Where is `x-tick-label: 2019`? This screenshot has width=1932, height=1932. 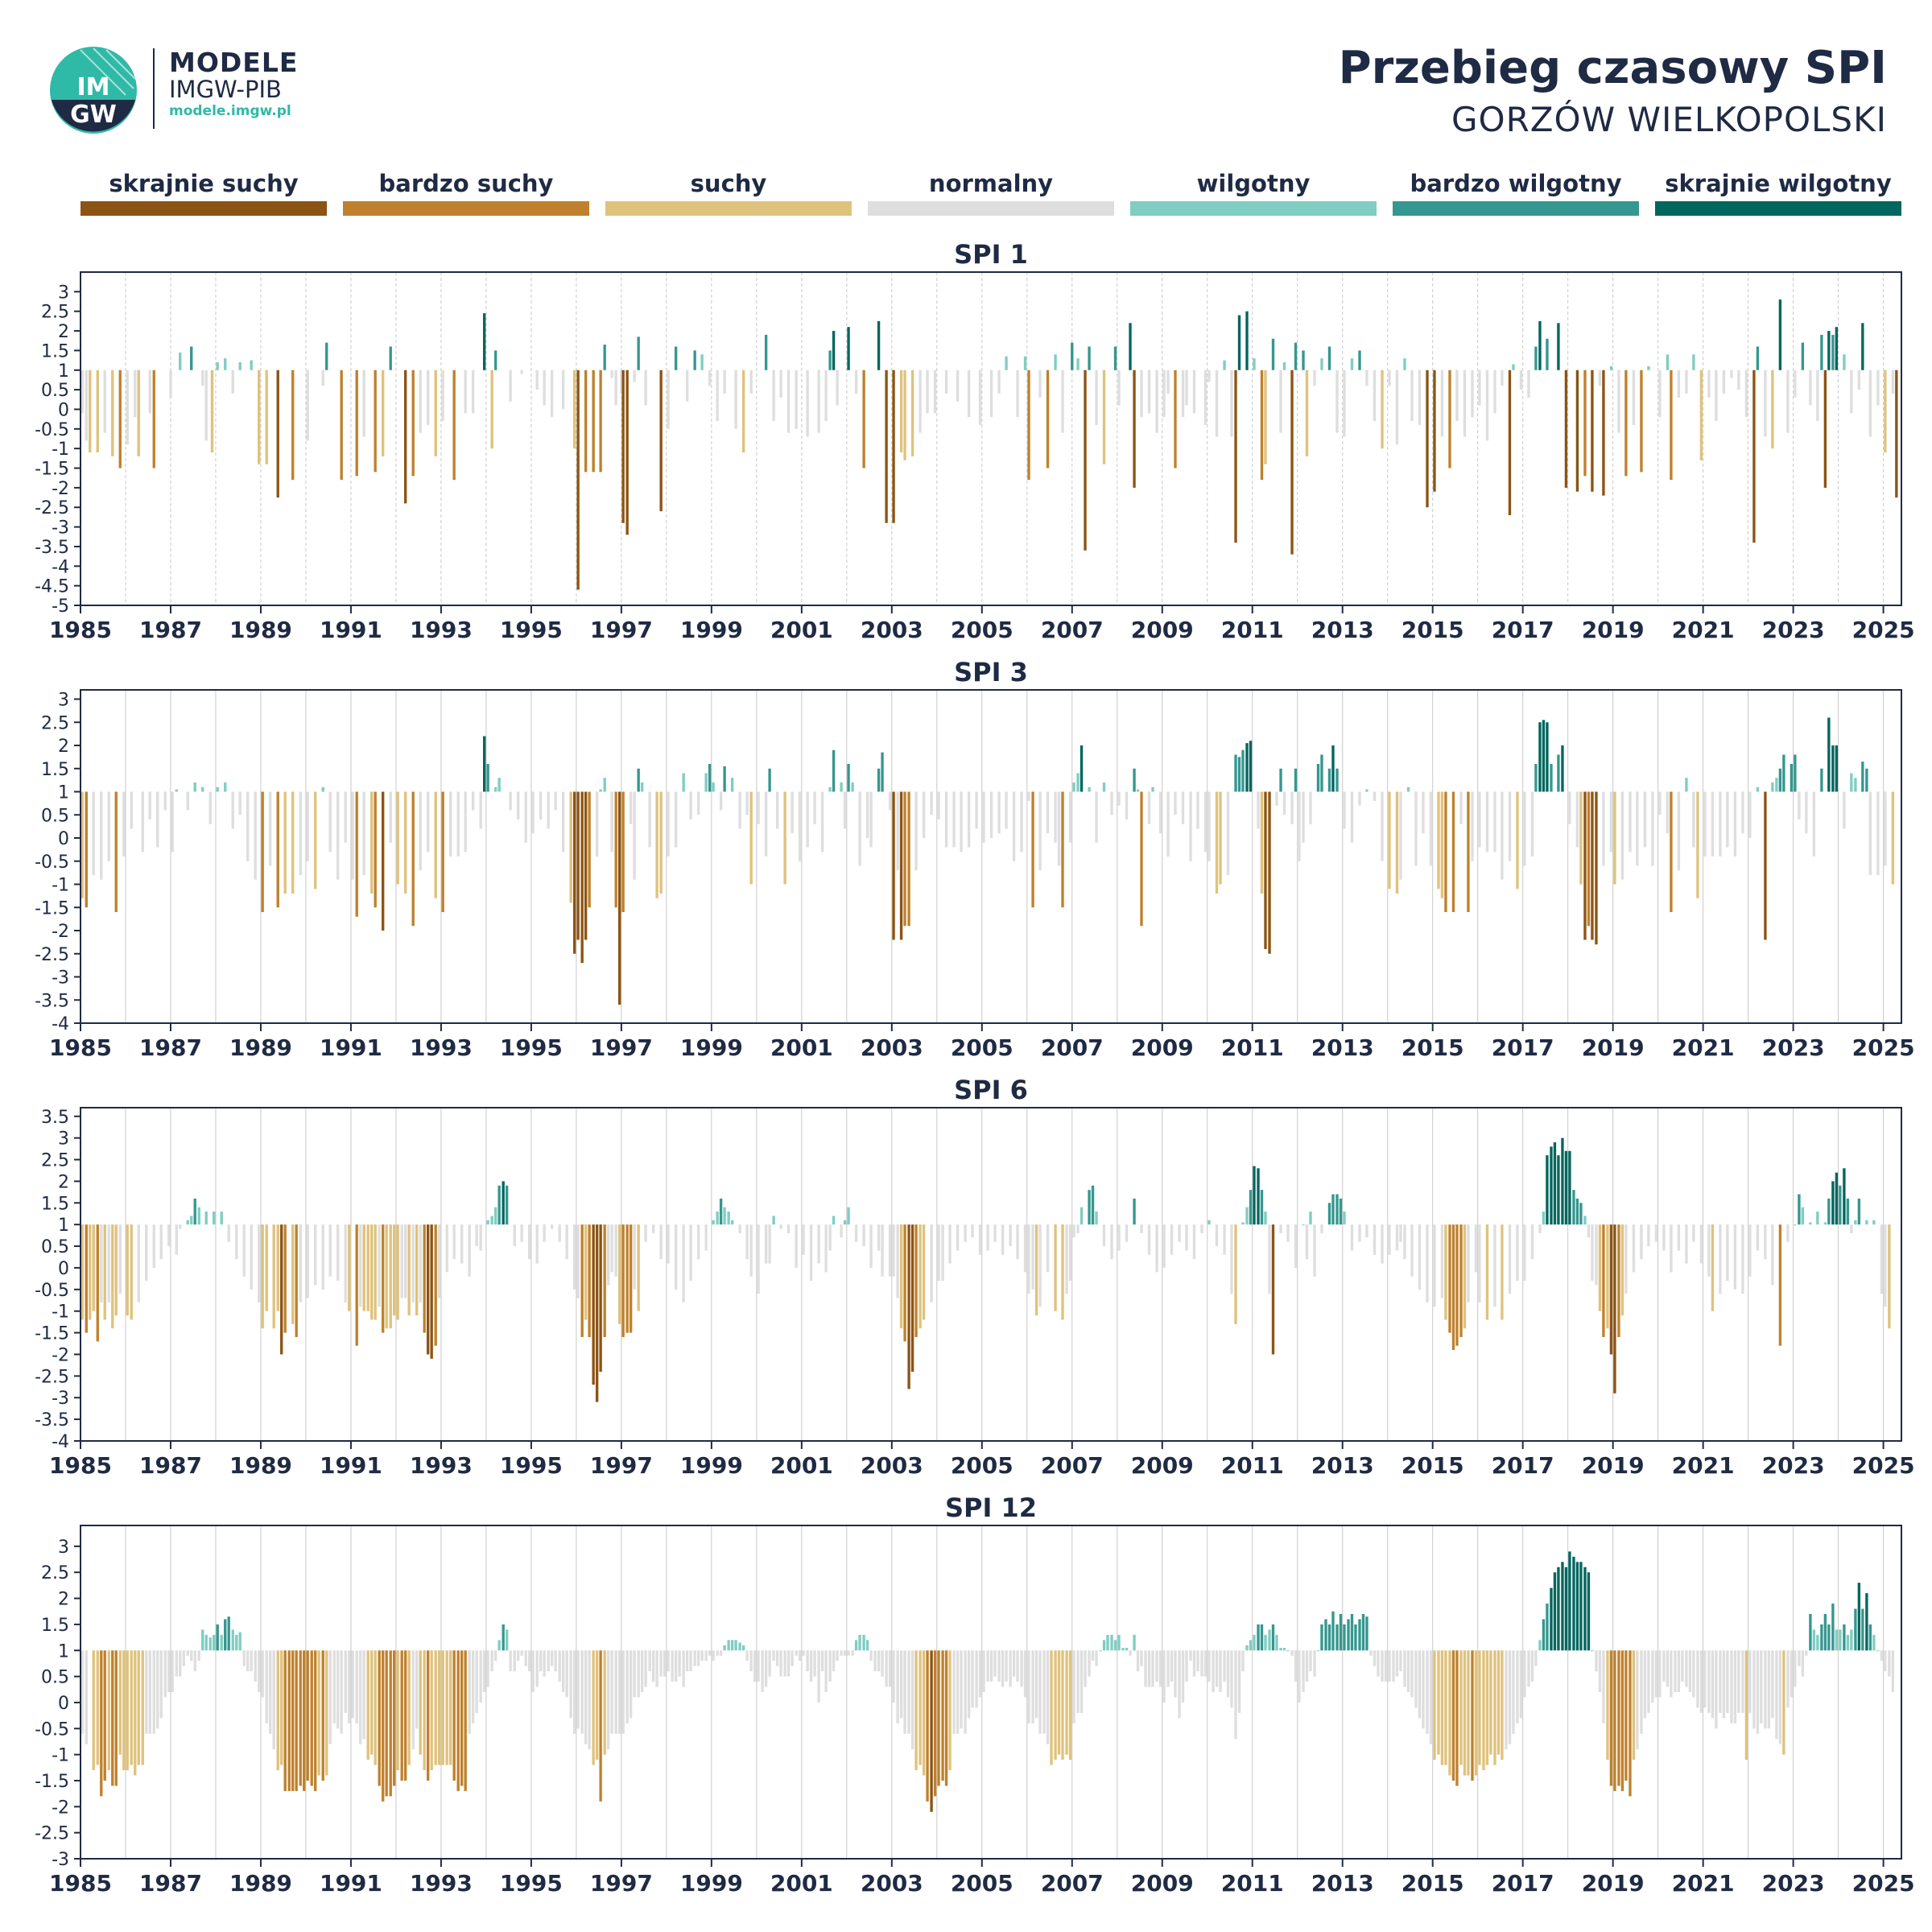 x-tick-label: 2019 is located at coordinates (1613, 1047).